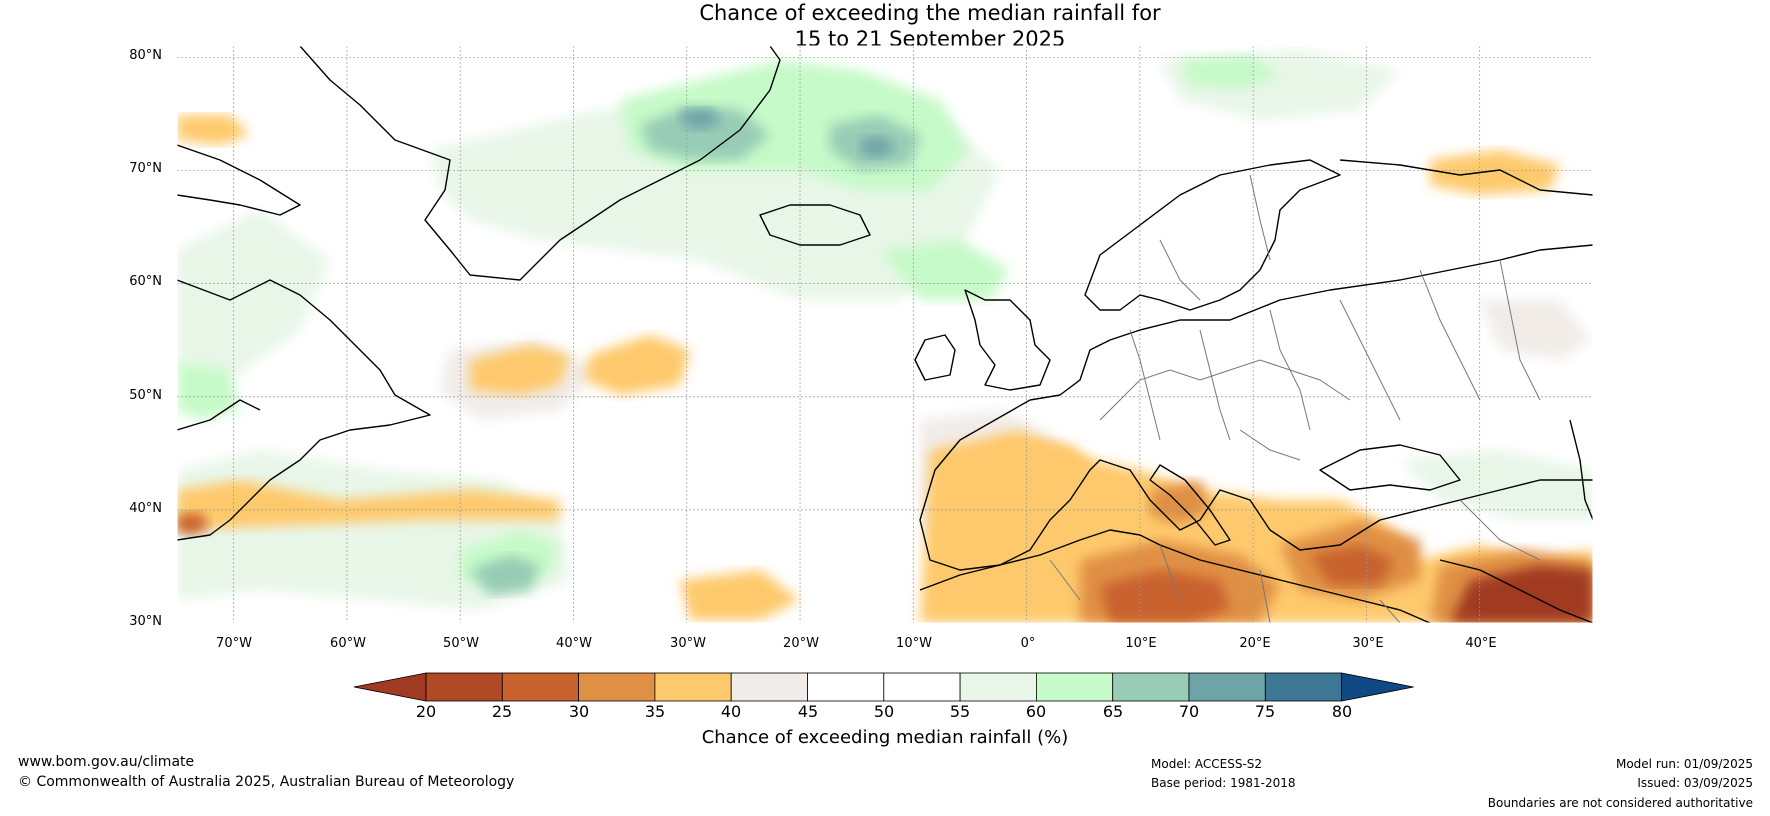 The image size is (1770, 816). Describe the element at coordinates (731, 711) in the screenshot. I see `colorbar-tick: 40` at that location.